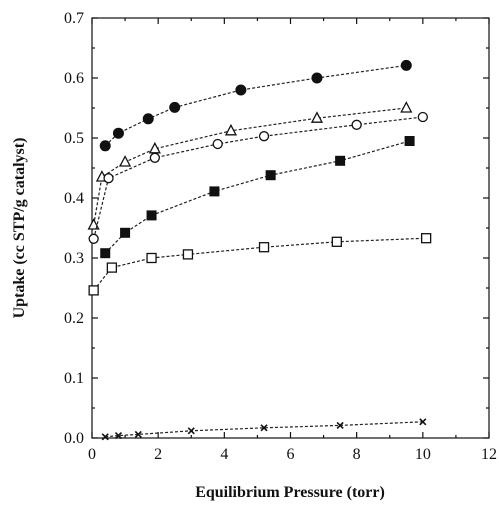 The width and height of the screenshot is (499, 508). What do you see at coordinates (74, 258) in the screenshot?
I see `y-tick-label: 0.3` at bounding box center [74, 258].